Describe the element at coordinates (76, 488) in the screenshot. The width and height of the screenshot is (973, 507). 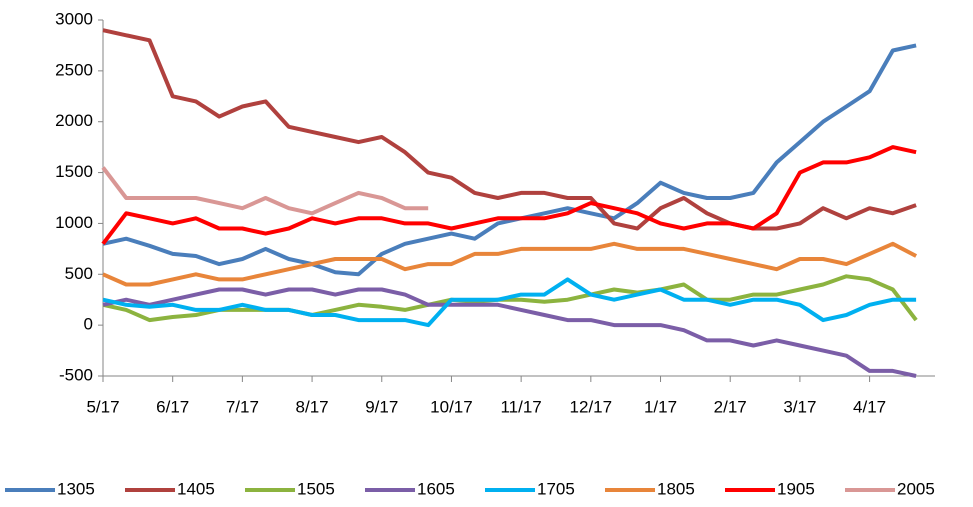
I see `legend-label: 1305` at that location.